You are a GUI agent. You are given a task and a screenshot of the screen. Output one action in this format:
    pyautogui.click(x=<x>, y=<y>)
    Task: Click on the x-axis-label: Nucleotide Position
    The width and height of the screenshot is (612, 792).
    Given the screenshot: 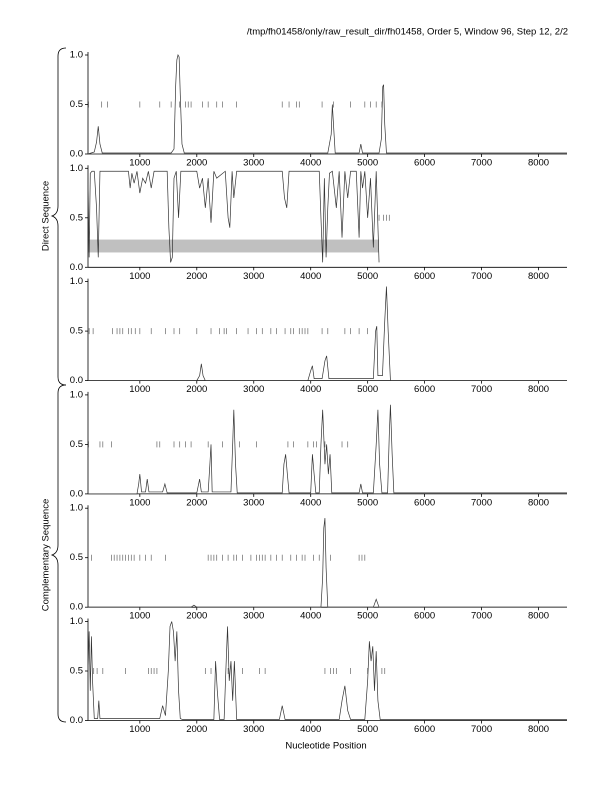 What is the action you would take?
    pyautogui.click(x=325, y=746)
    